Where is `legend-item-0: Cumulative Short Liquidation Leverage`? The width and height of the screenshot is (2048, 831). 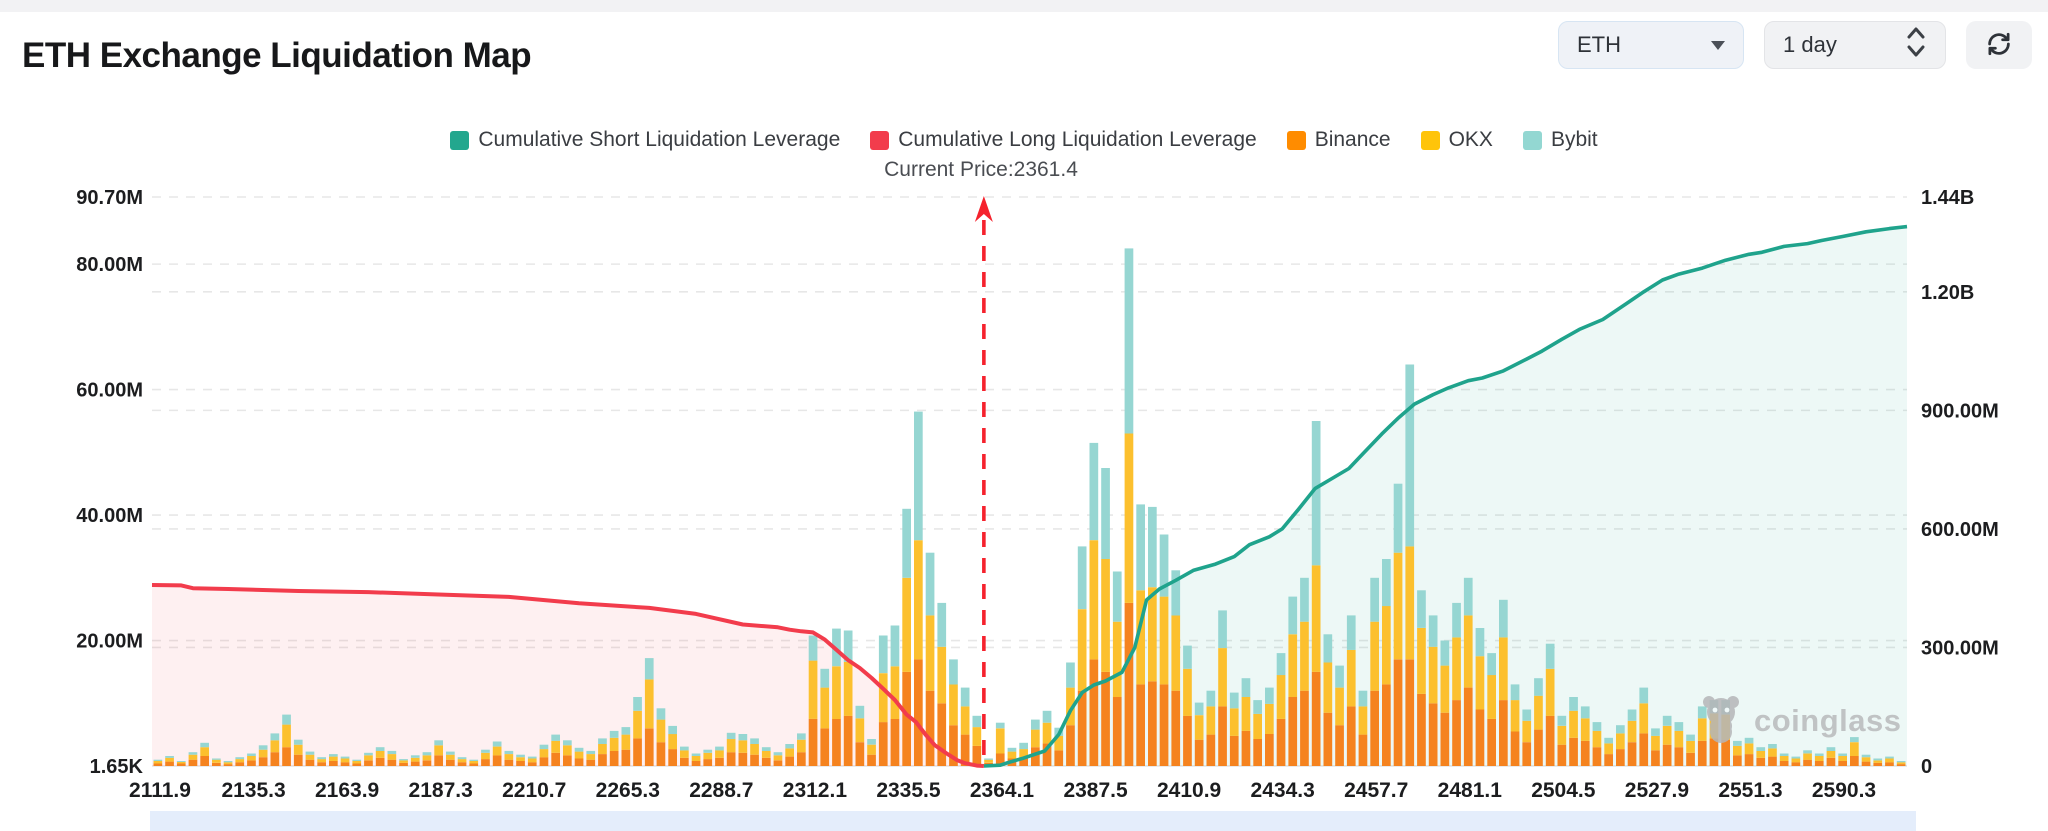 legend-item-0: Cumulative Short Liquidation Leverage is located at coordinates (645, 140).